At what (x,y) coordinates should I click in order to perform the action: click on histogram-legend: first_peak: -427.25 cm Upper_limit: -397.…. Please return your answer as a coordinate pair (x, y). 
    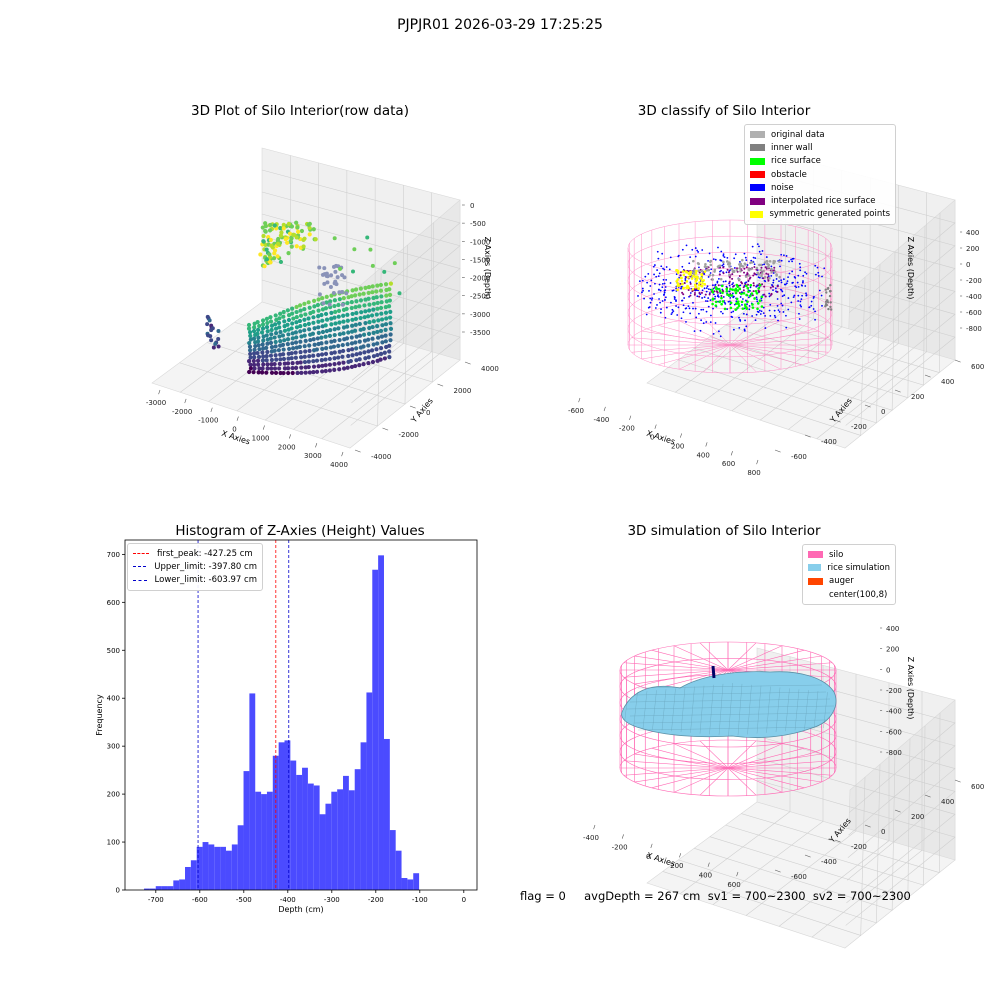
    Looking at the image, I should click on (195, 567).